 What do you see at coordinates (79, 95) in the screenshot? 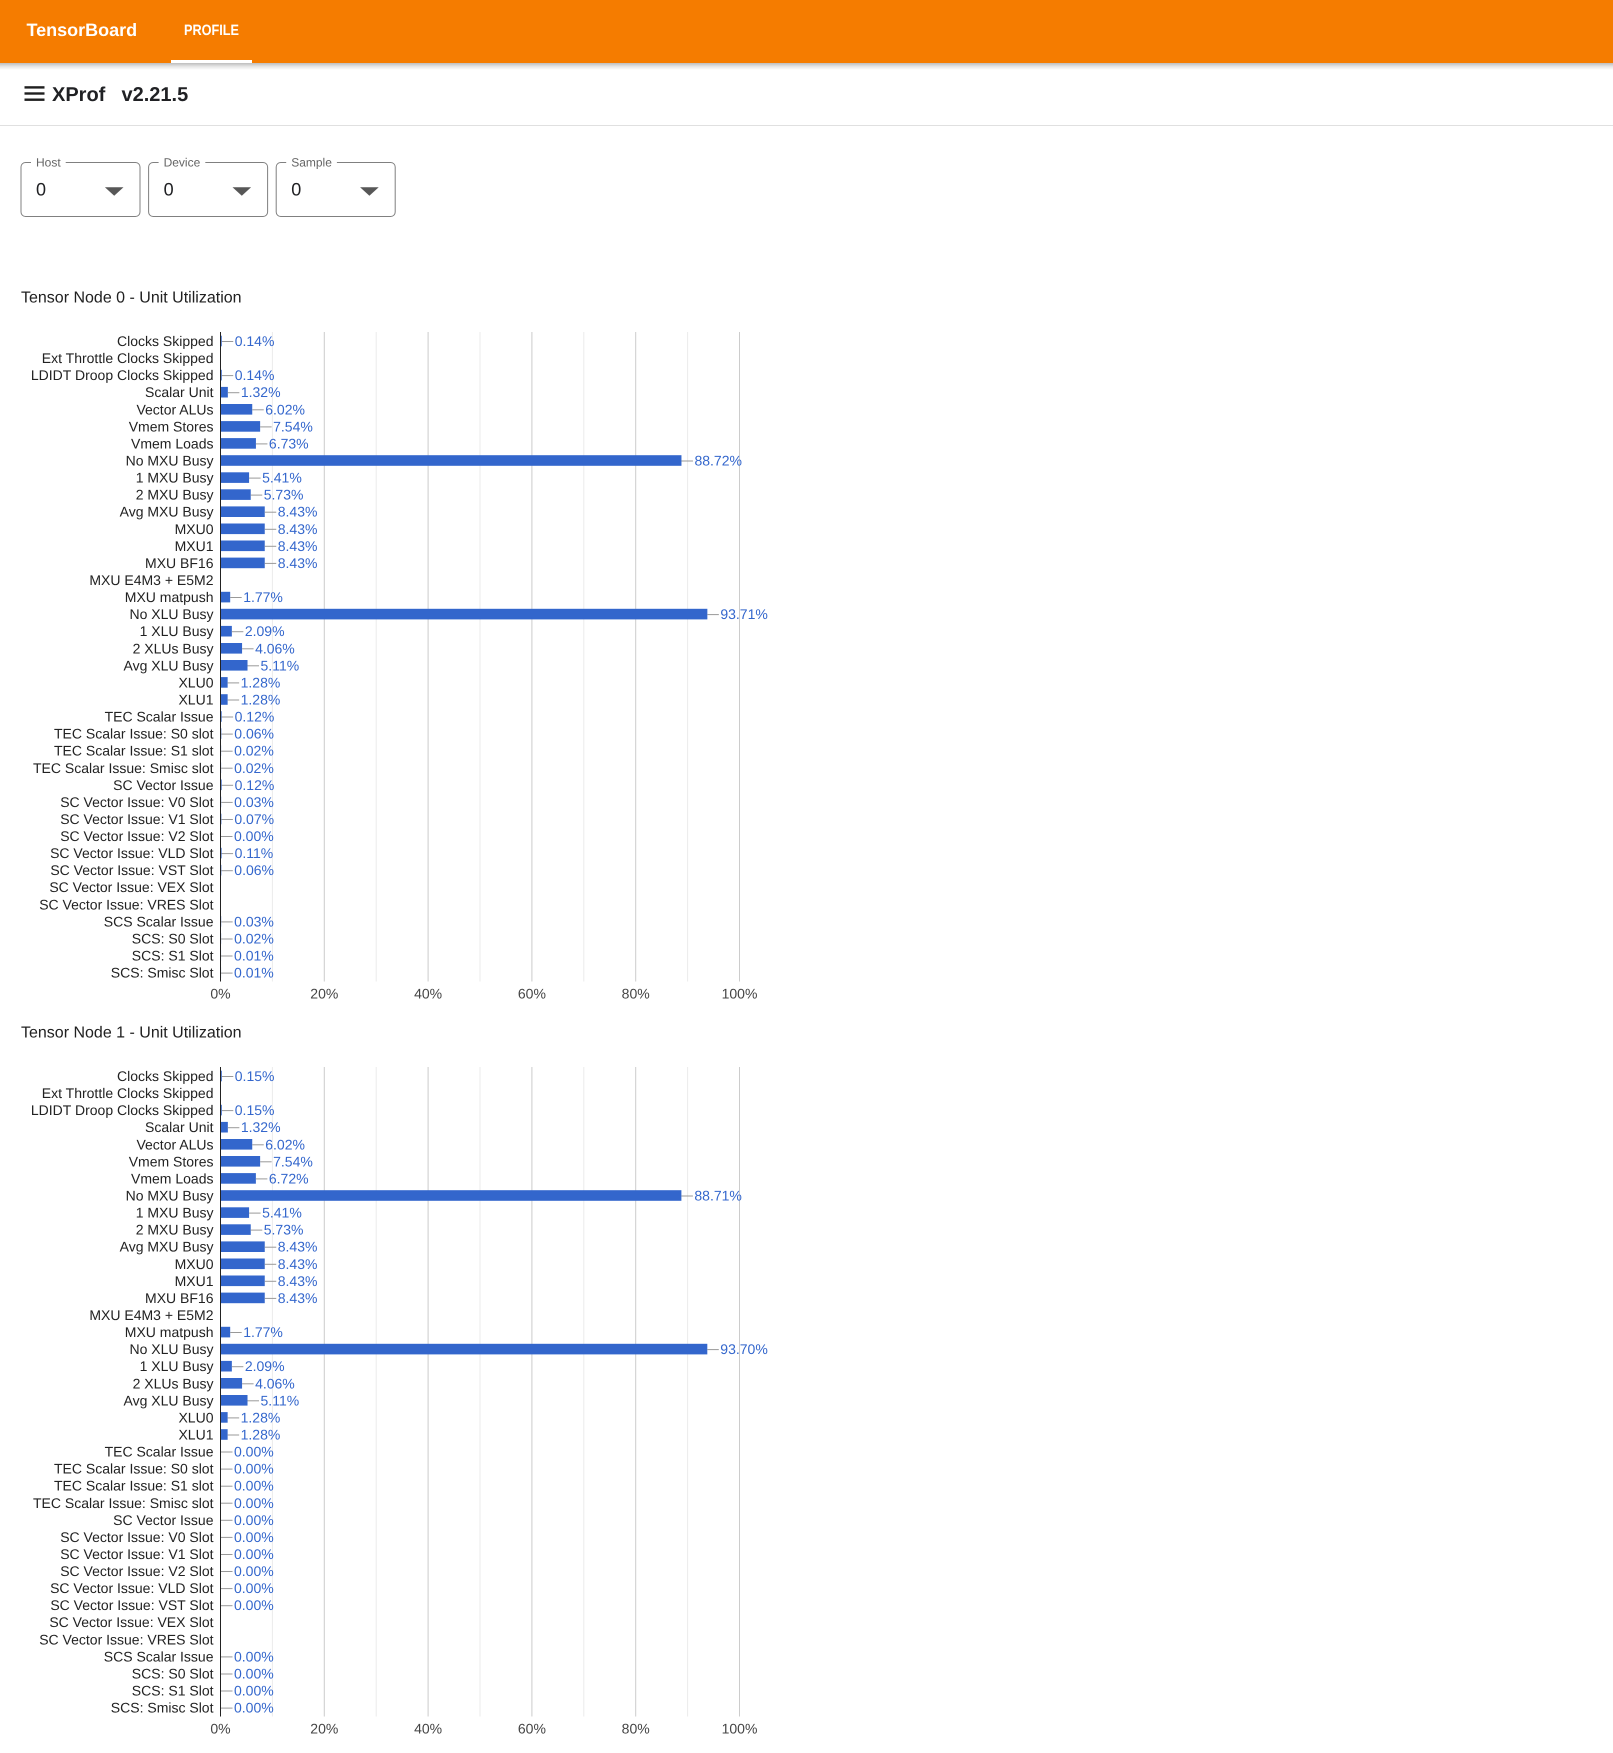
I see `svg-text: XProf` at bounding box center [79, 95].